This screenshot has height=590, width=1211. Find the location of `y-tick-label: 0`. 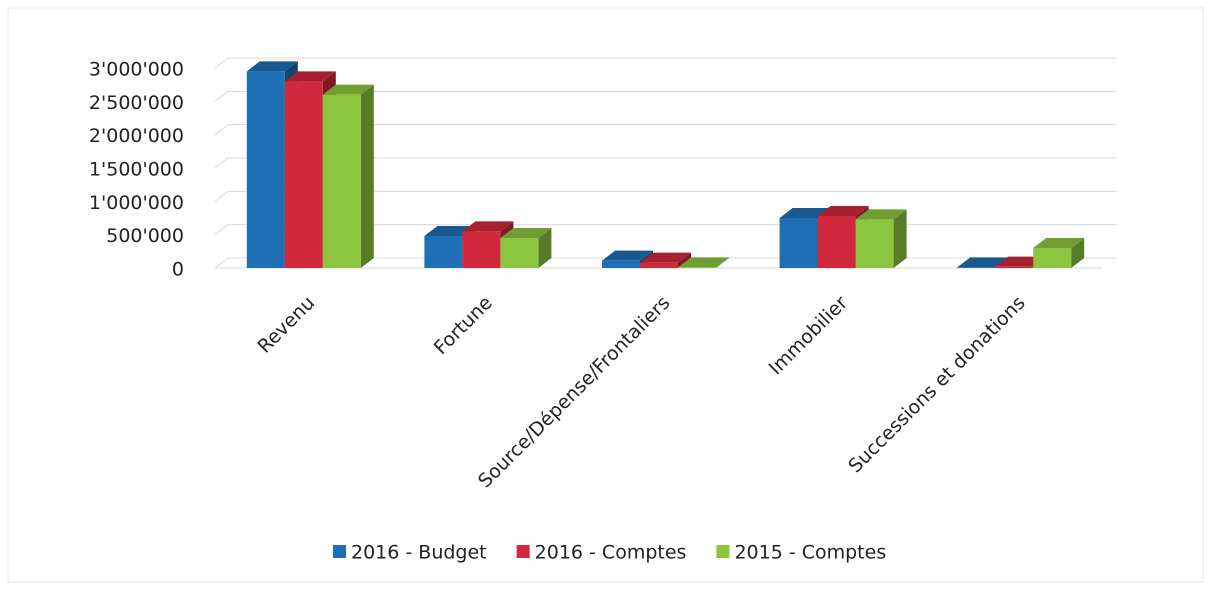

y-tick-label: 0 is located at coordinates (178, 270).